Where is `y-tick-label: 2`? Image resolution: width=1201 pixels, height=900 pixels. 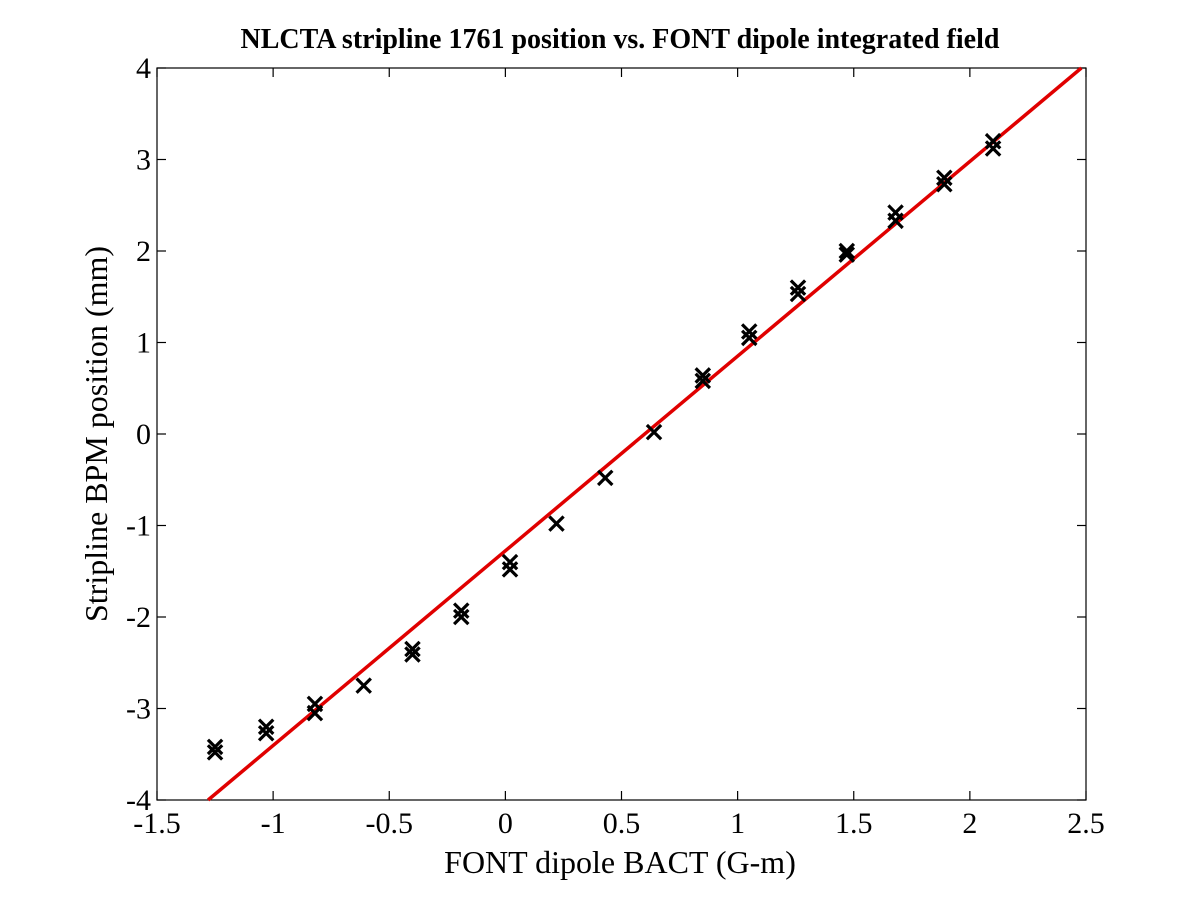
y-tick-label: 2 is located at coordinates (143, 251).